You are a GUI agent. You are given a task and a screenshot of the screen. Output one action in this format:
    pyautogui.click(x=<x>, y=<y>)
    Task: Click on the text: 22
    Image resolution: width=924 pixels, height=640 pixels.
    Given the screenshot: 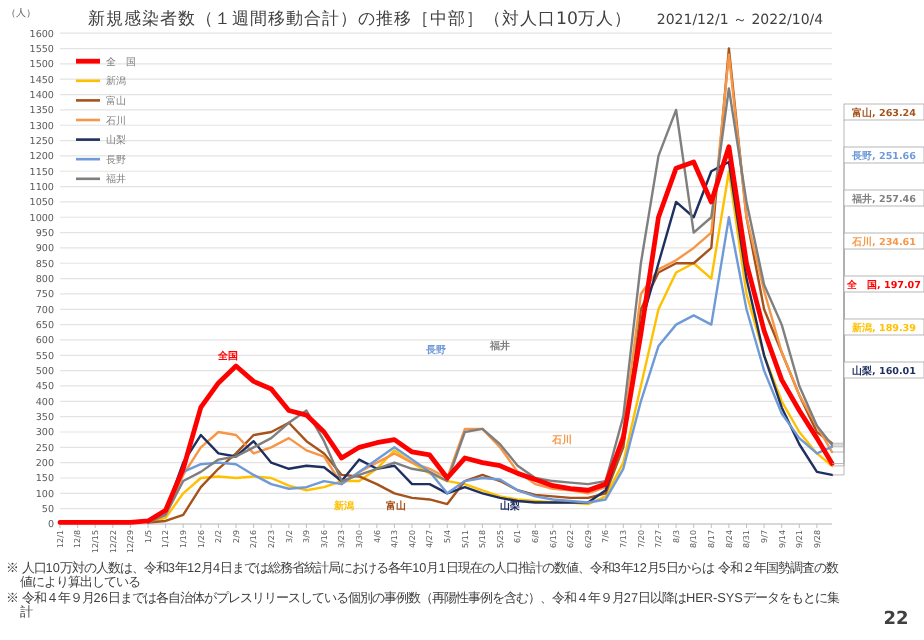 What is the action you would take?
    pyautogui.click(x=896, y=620)
    